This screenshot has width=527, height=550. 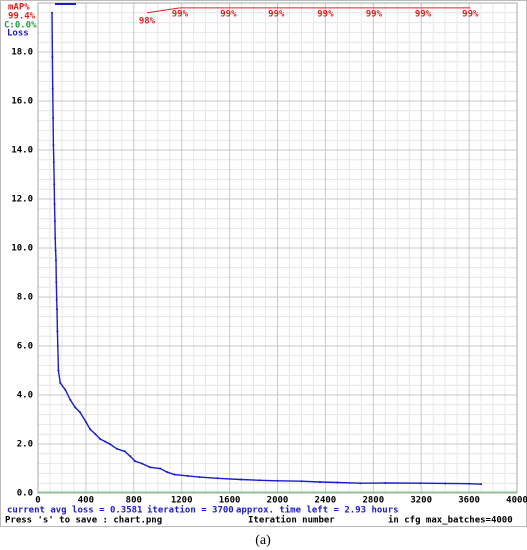 What do you see at coordinates (317, 510) in the screenshot?
I see `status: approx. time left = 2.93 hours` at bounding box center [317, 510].